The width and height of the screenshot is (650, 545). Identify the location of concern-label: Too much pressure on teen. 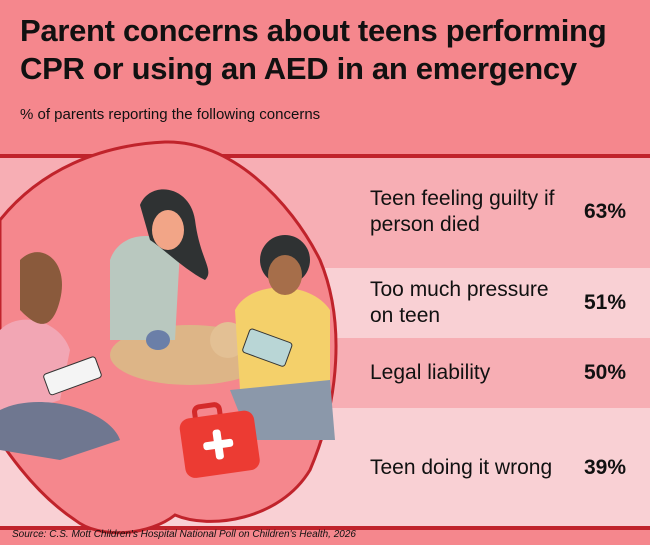
(459, 302).